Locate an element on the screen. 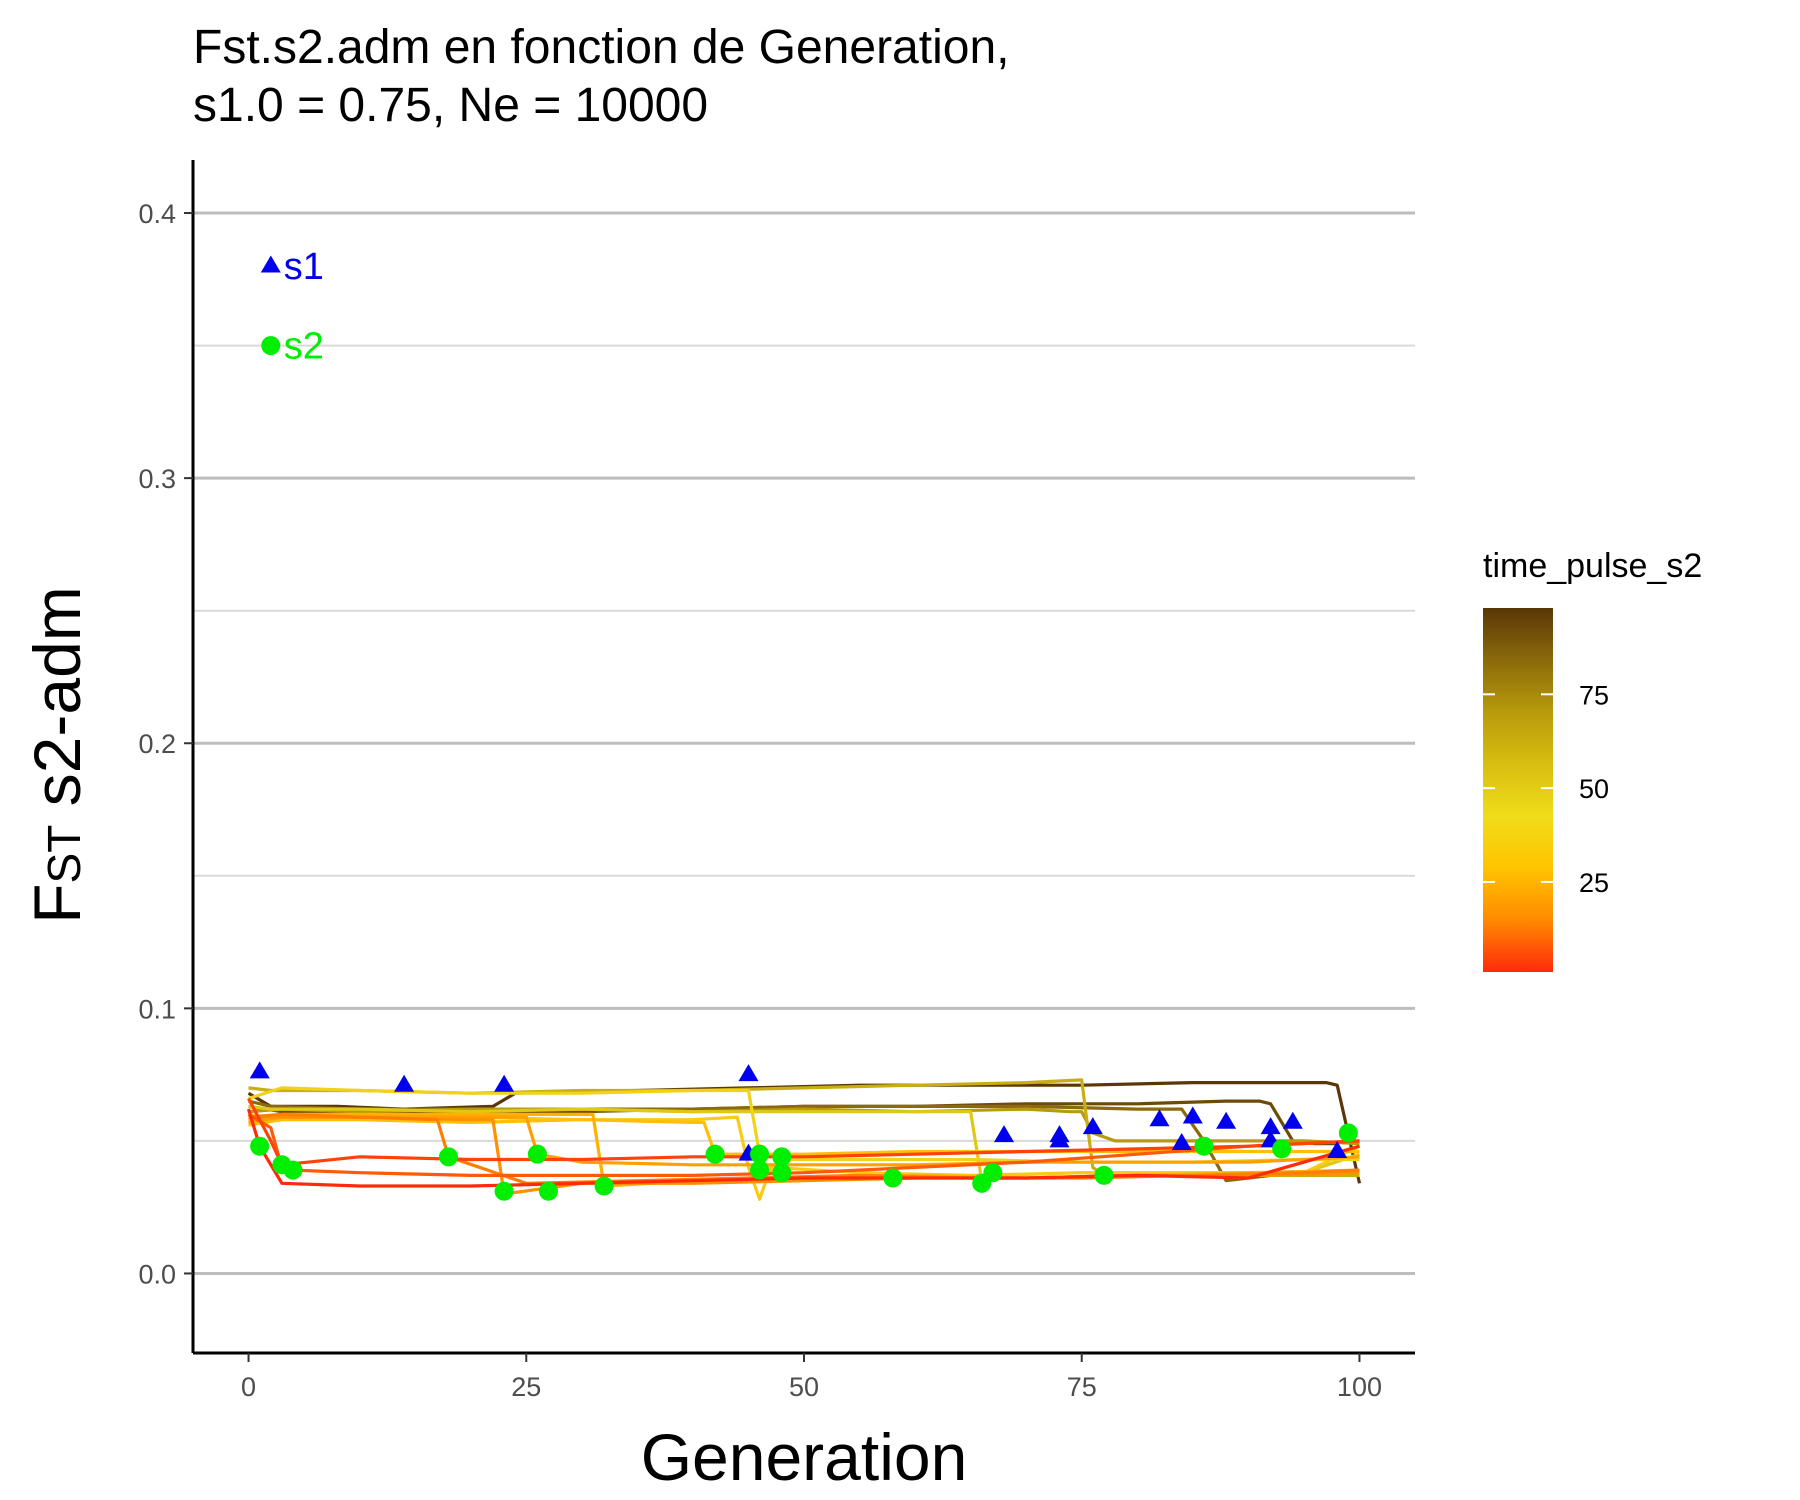  y-tick-label: 0.3 is located at coordinates (157, 479).